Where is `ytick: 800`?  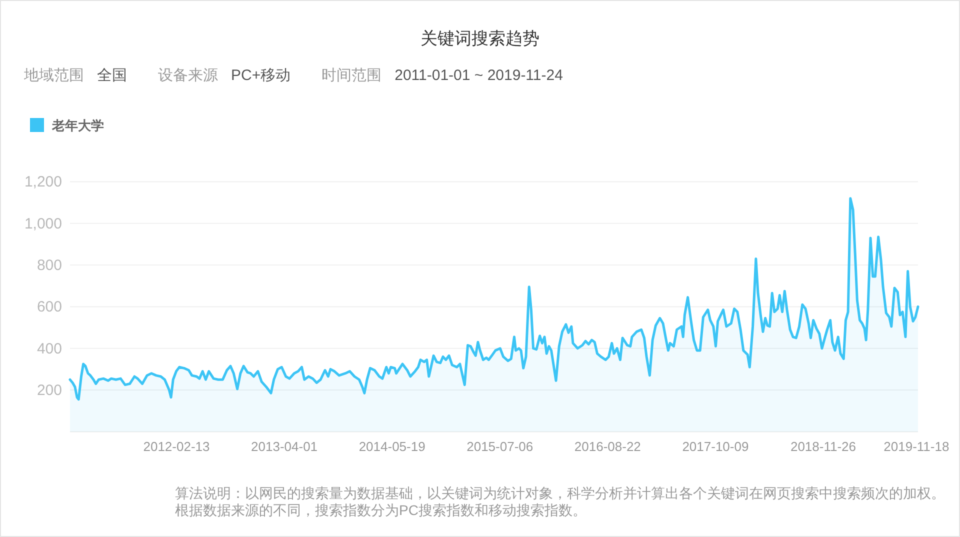
ytick: 800 is located at coordinates (49, 265).